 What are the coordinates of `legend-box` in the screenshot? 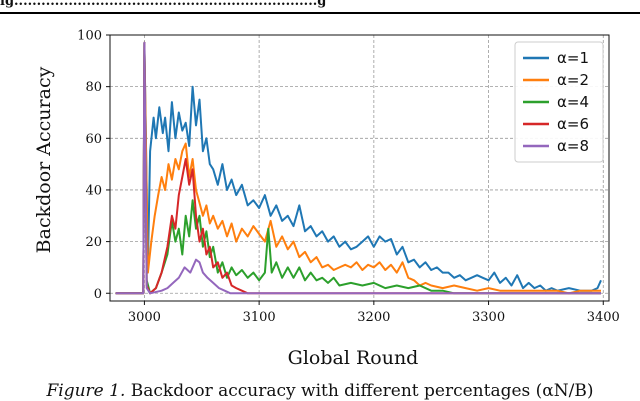 It's located at (559, 102).